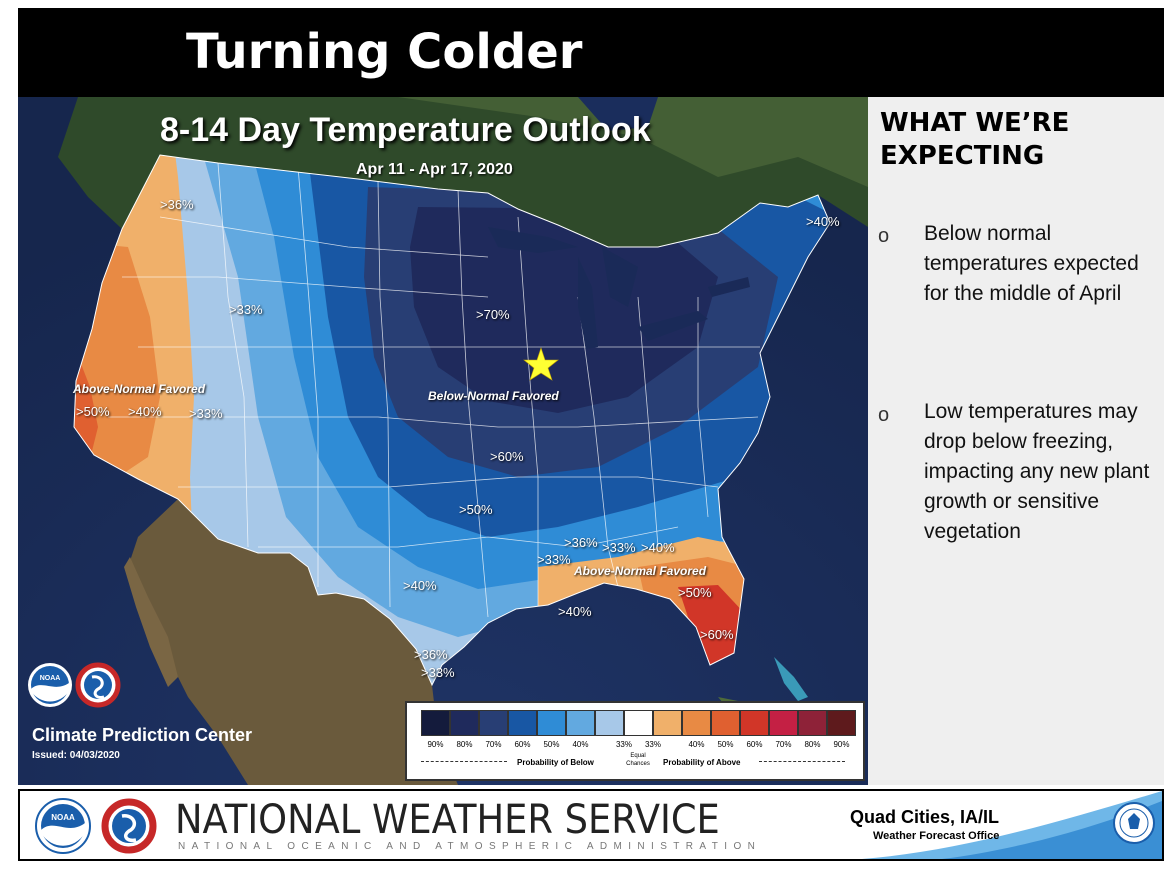 The width and height of the screenshot is (1169, 869). Describe the element at coordinates (493, 314) in the screenshot. I see `label-70: >70%` at that location.